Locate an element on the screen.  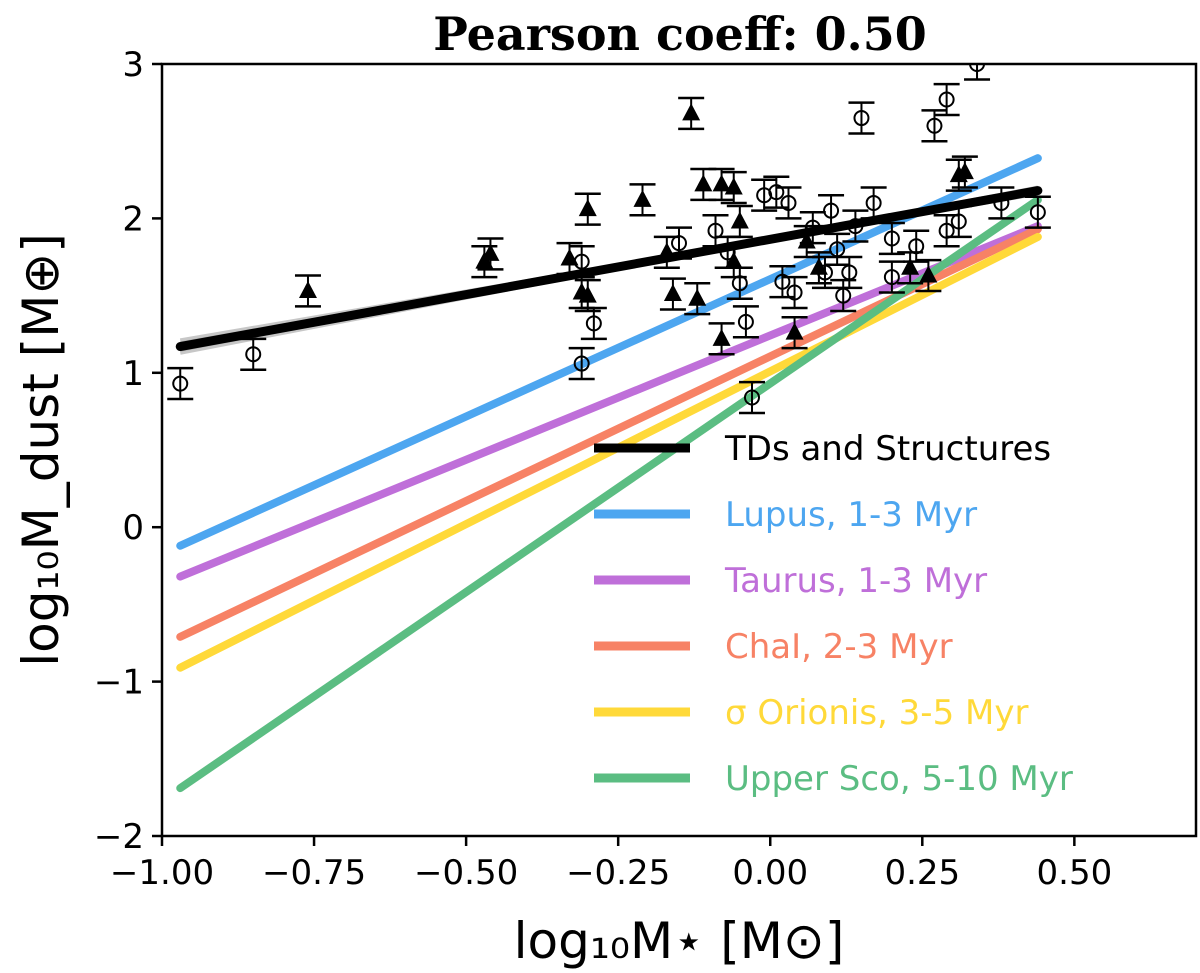
x-tick-label: −0.25 is located at coordinates (618, 873).